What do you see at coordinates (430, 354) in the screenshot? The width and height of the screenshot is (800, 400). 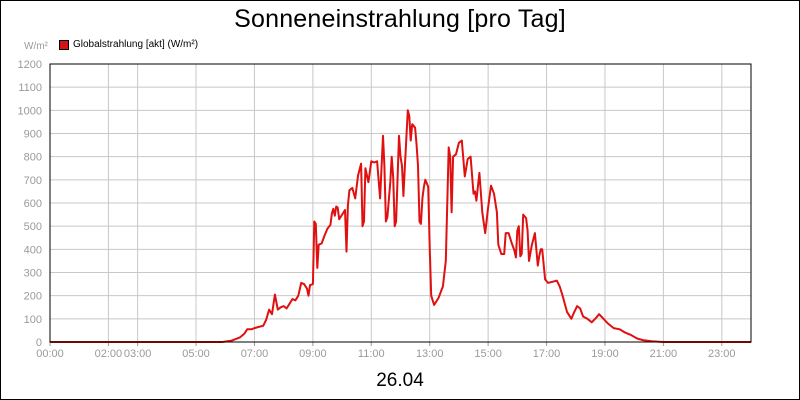 I see `x-tick-label: 13:00` at bounding box center [430, 354].